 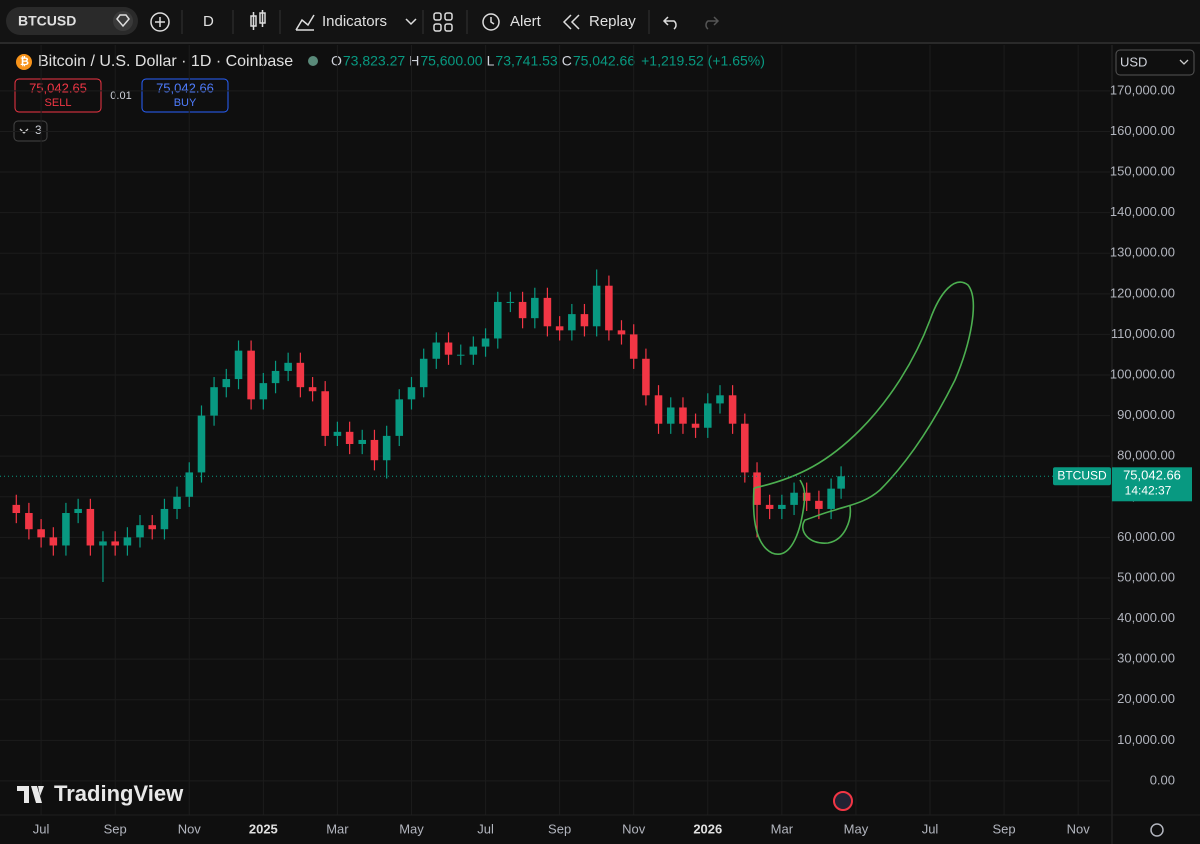 I want to click on alert-hands, so click(x=492, y=21).